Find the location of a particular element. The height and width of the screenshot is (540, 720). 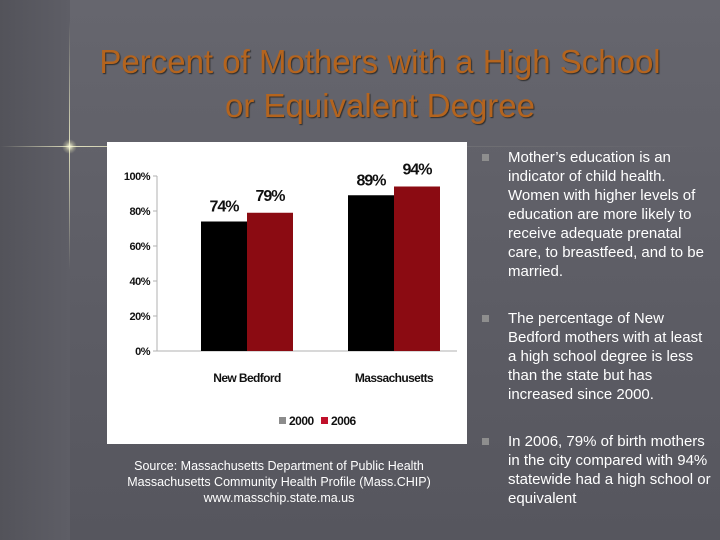

background-left-band is located at coordinates (35, 270).